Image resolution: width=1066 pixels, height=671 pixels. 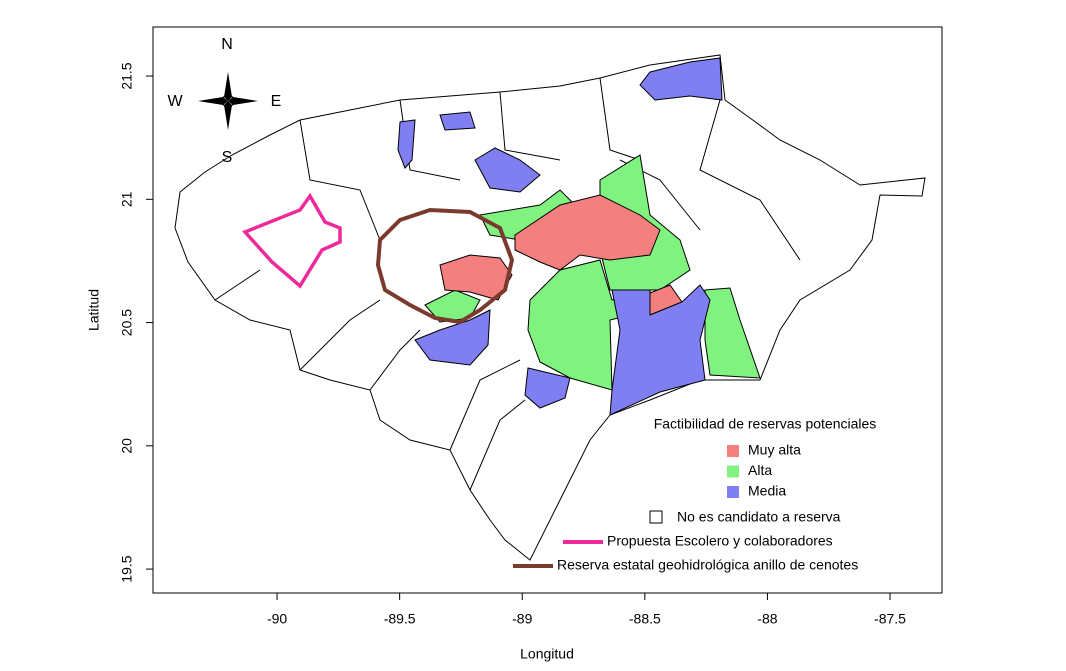 What do you see at coordinates (94, 310) in the screenshot?
I see `y-axis-label: Latitud` at bounding box center [94, 310].